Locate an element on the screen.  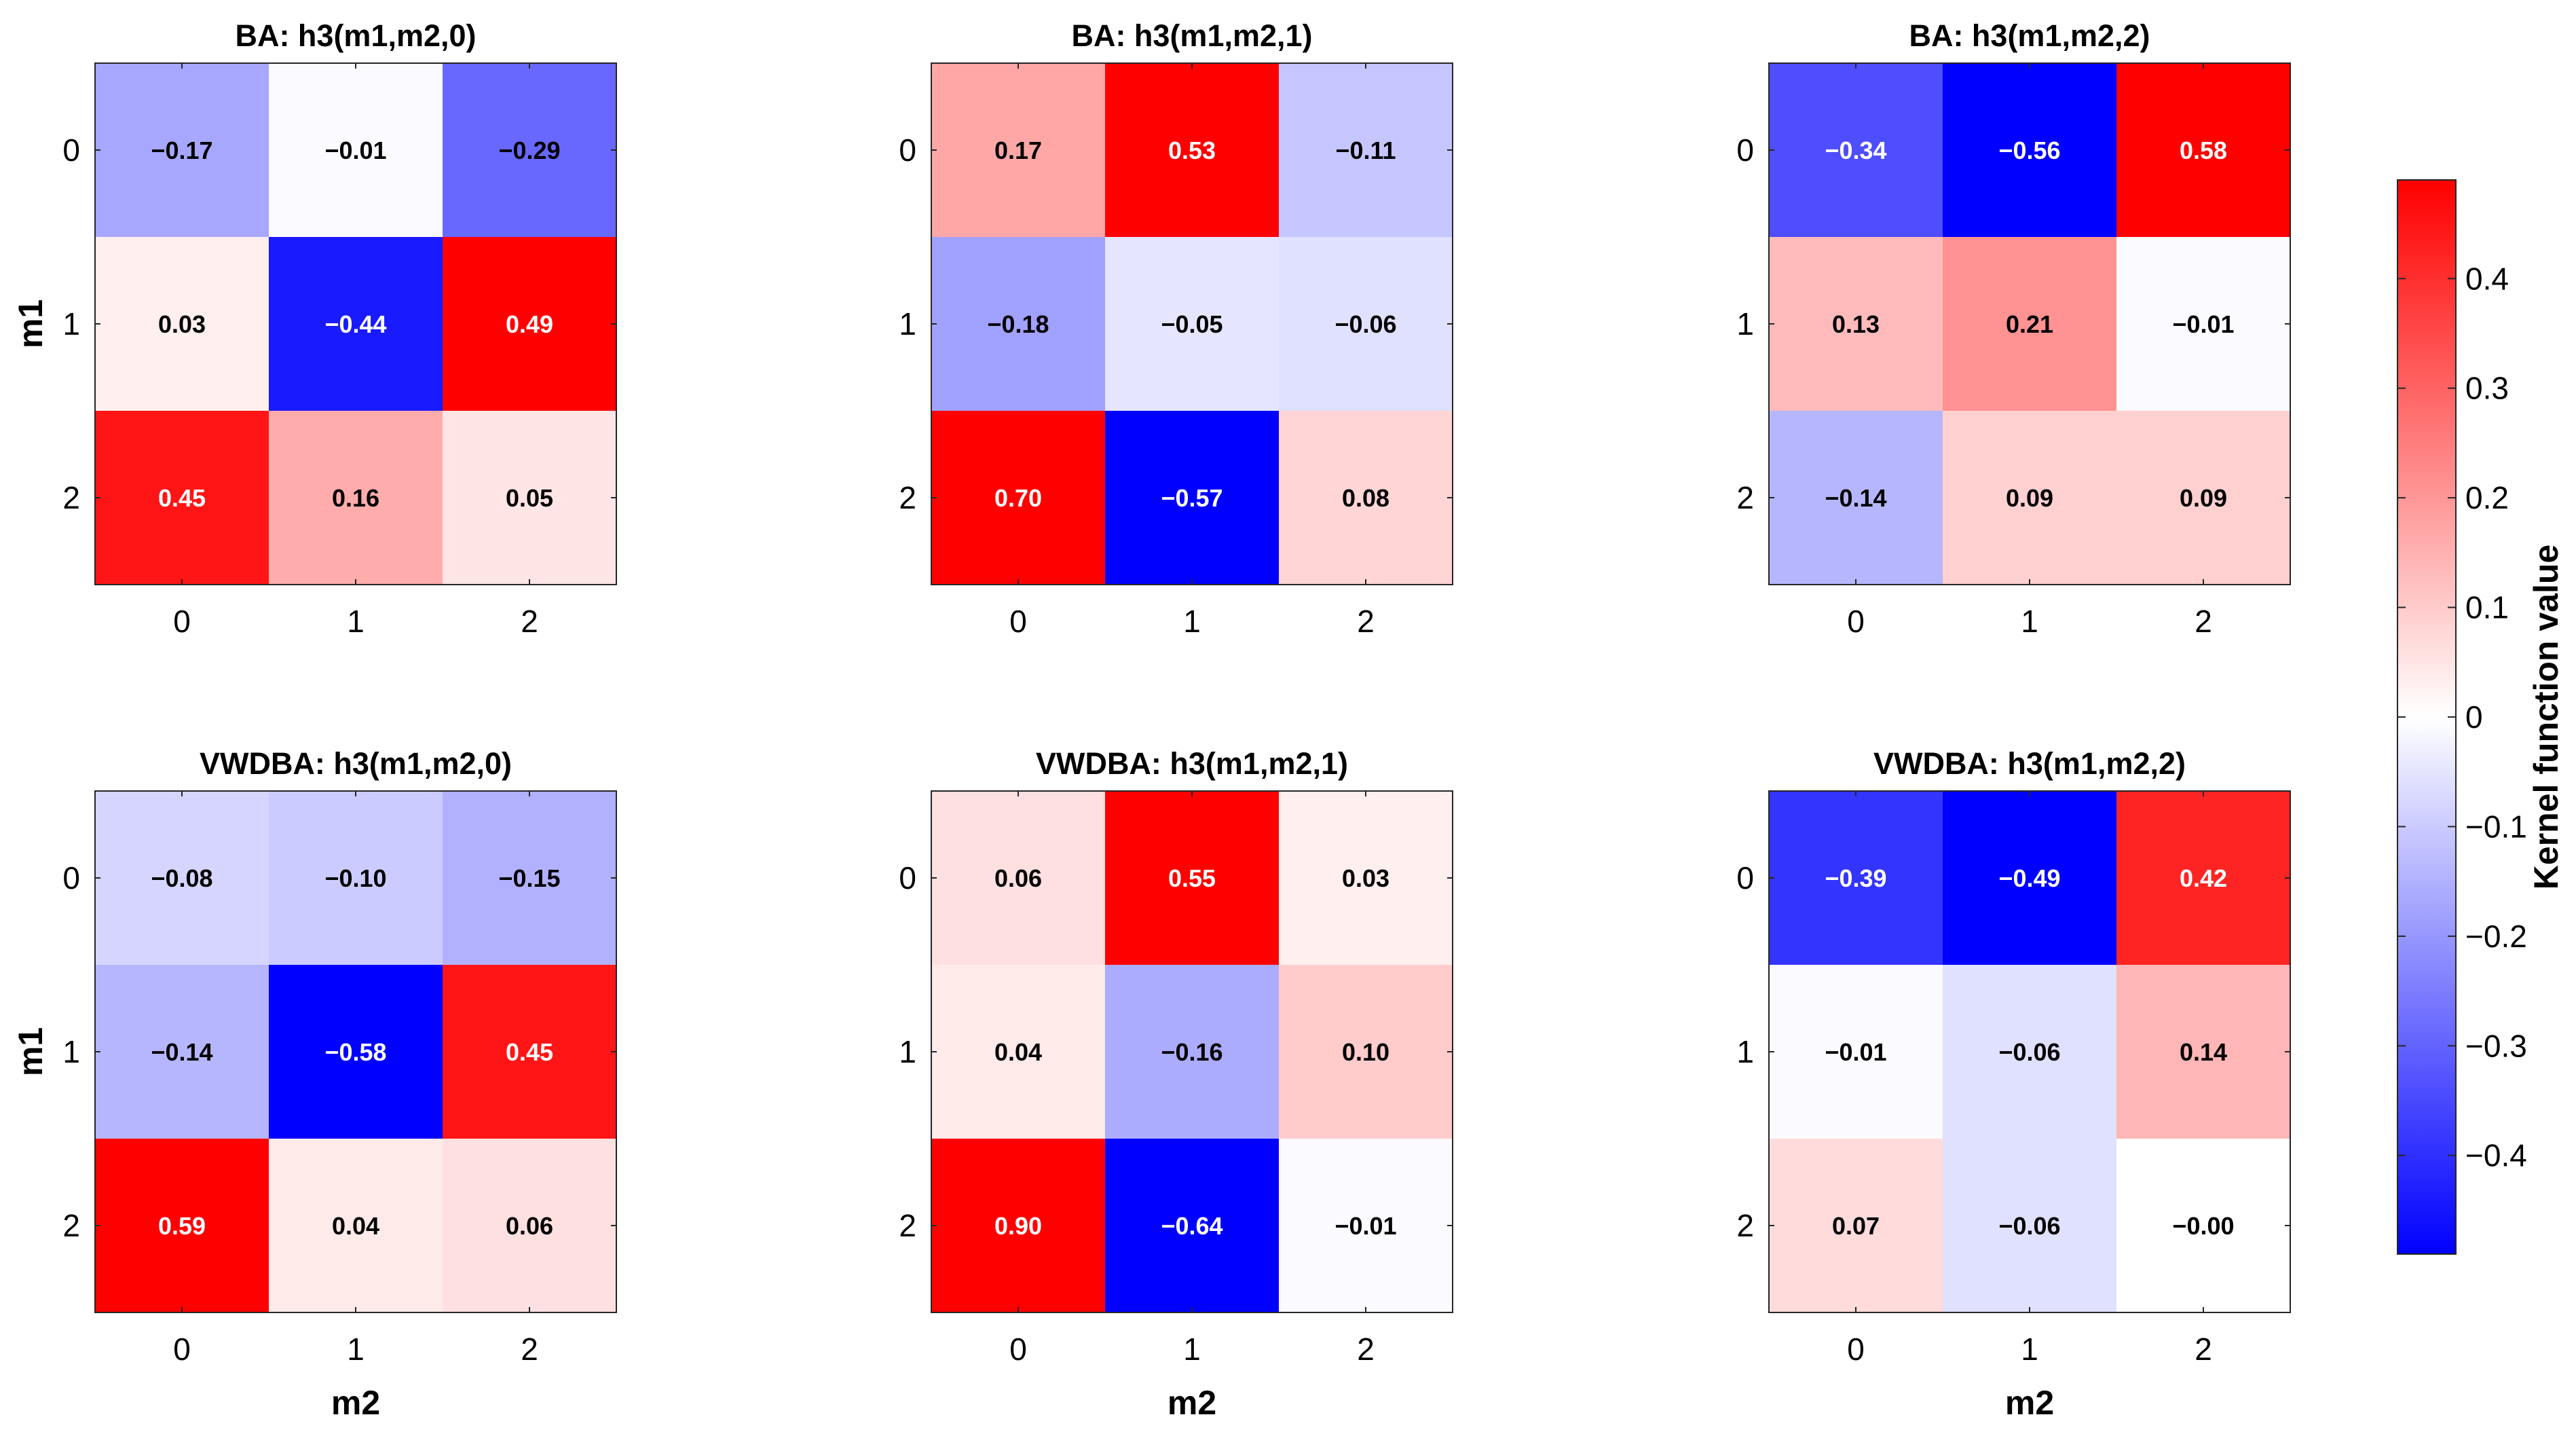
cell-value-label: −0.49 is located at coordinates (2029, 878).